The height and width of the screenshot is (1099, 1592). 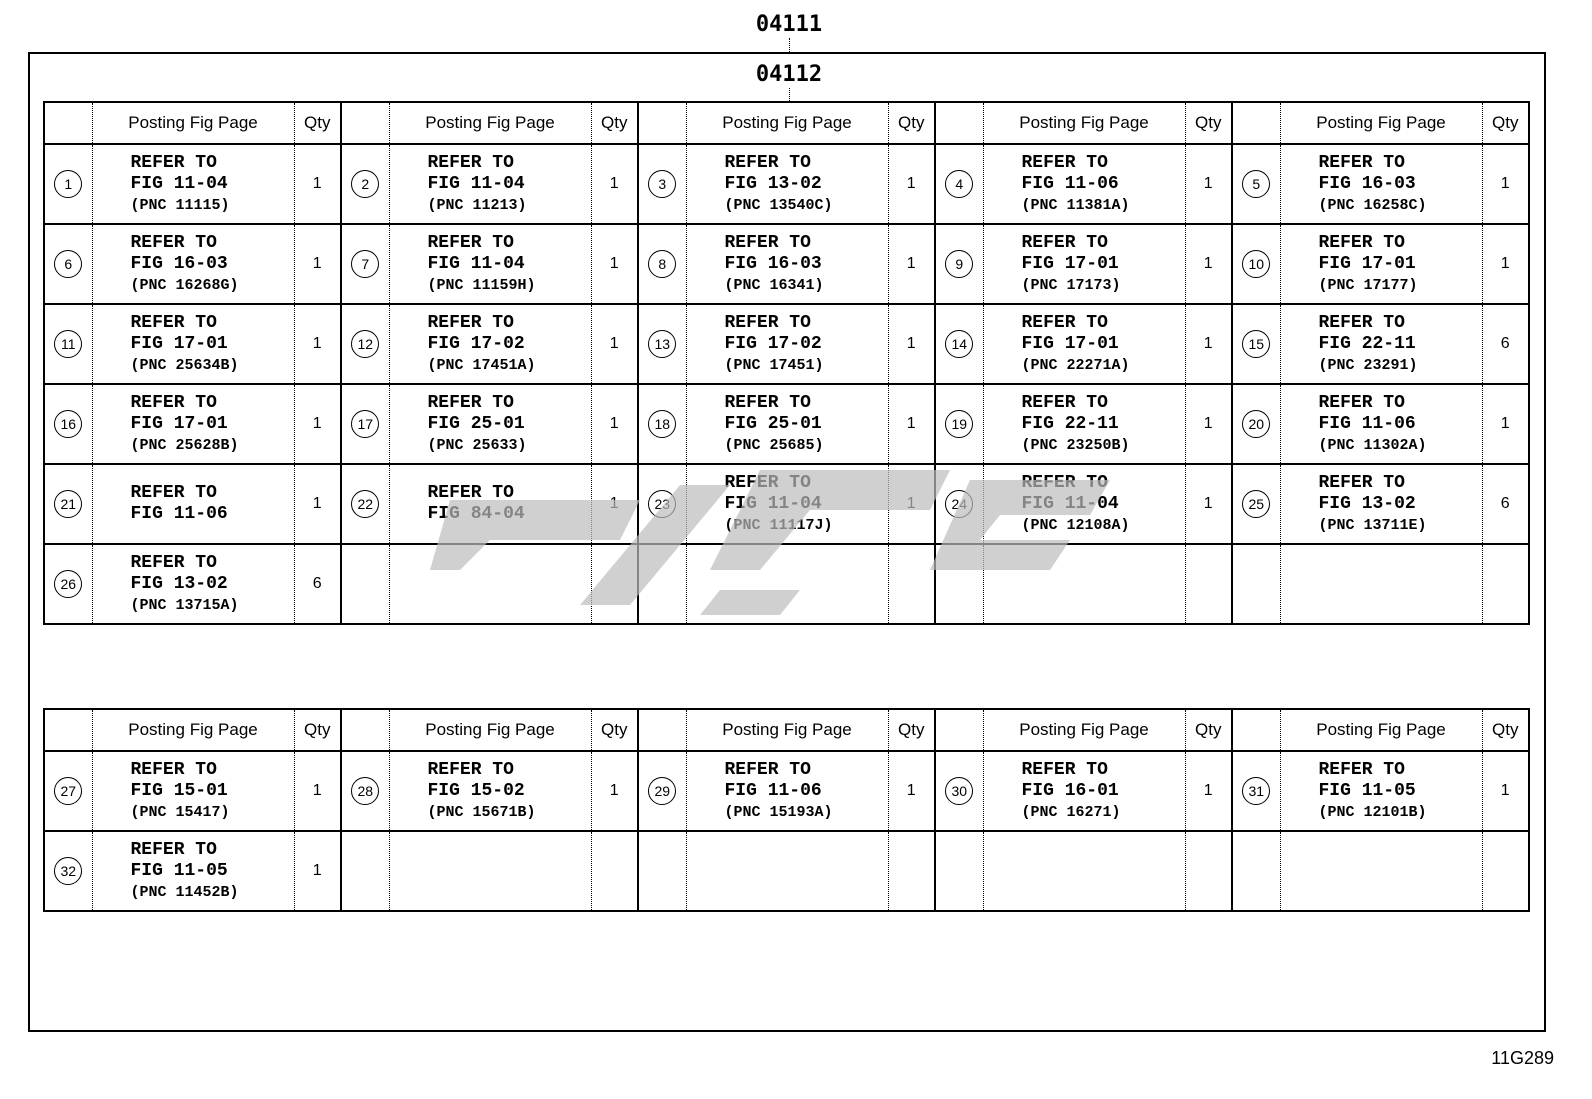 What do you see at coordinates (365, 184) in the screenshot?
I see `callout-number: 2` at bounding box center [365, 184].